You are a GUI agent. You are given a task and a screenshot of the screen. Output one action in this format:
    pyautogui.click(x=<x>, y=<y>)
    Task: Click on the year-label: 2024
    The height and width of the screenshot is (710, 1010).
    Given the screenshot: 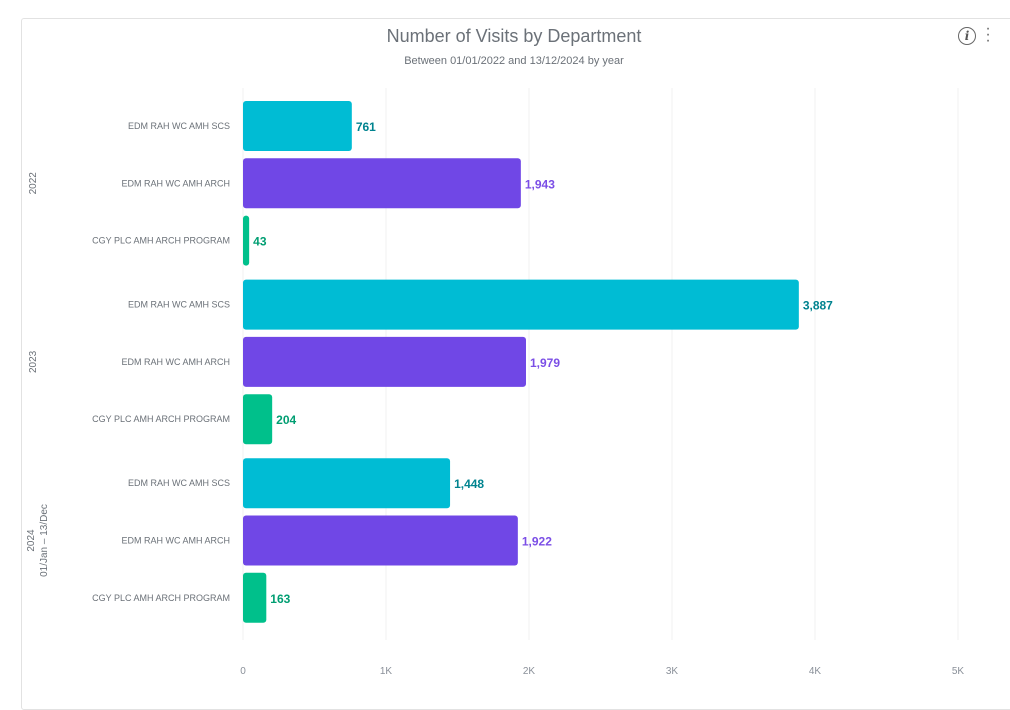 What is the action you would take?
    pyautogui.click(x=31, y=540)
    